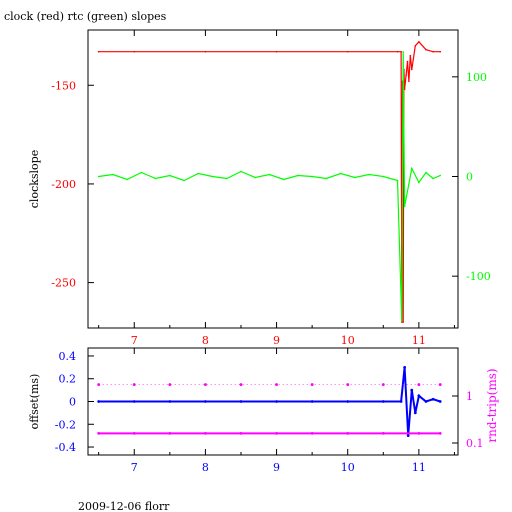 This screenshot has width=512, height=512. I want to click on y2-tick-label: 0.1, so click(475, 443).